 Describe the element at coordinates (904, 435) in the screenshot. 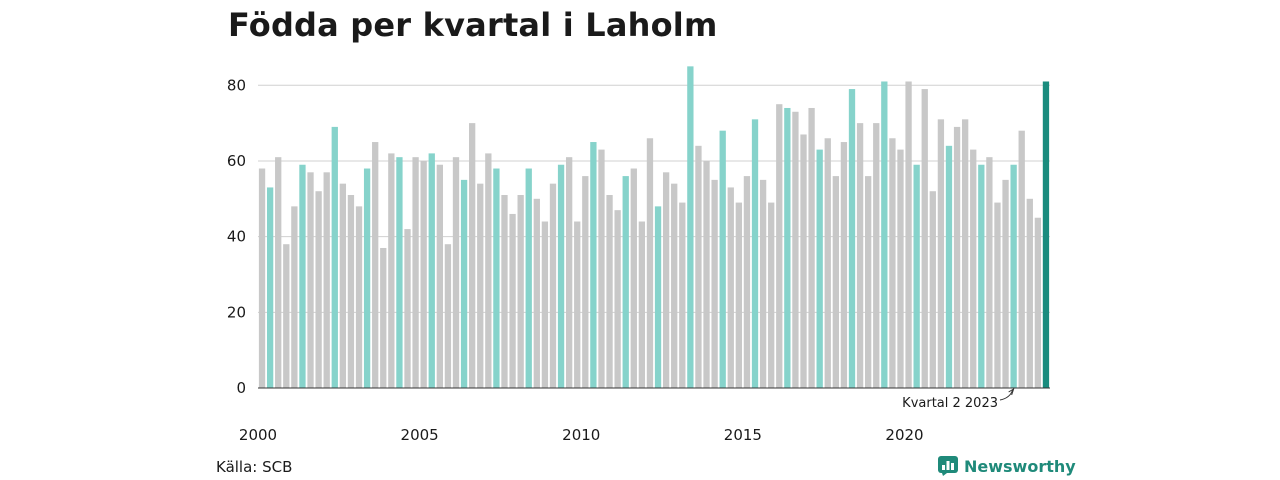

I see `x-tick-label: 2020` at that location.